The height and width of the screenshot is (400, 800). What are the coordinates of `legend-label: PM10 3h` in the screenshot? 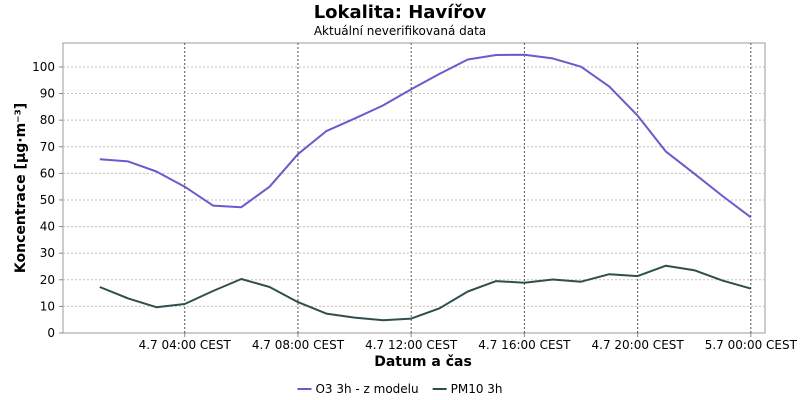 It's located at (477, 389).